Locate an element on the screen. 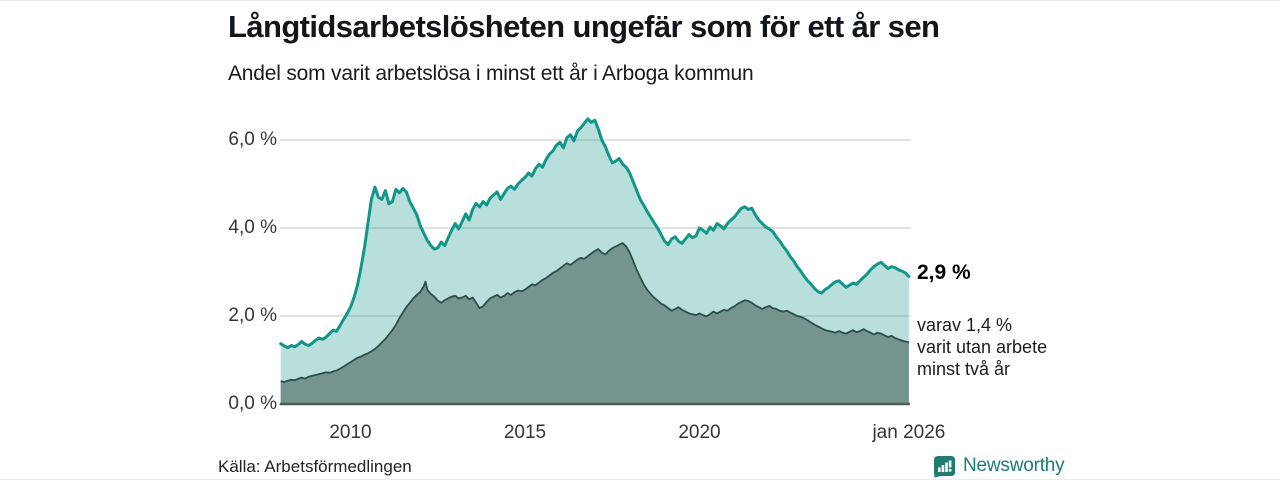 The height and width of the screenshot is (480, 1280). secondary-value-line: varav 1,4 % is located at coordinates (965, 325).